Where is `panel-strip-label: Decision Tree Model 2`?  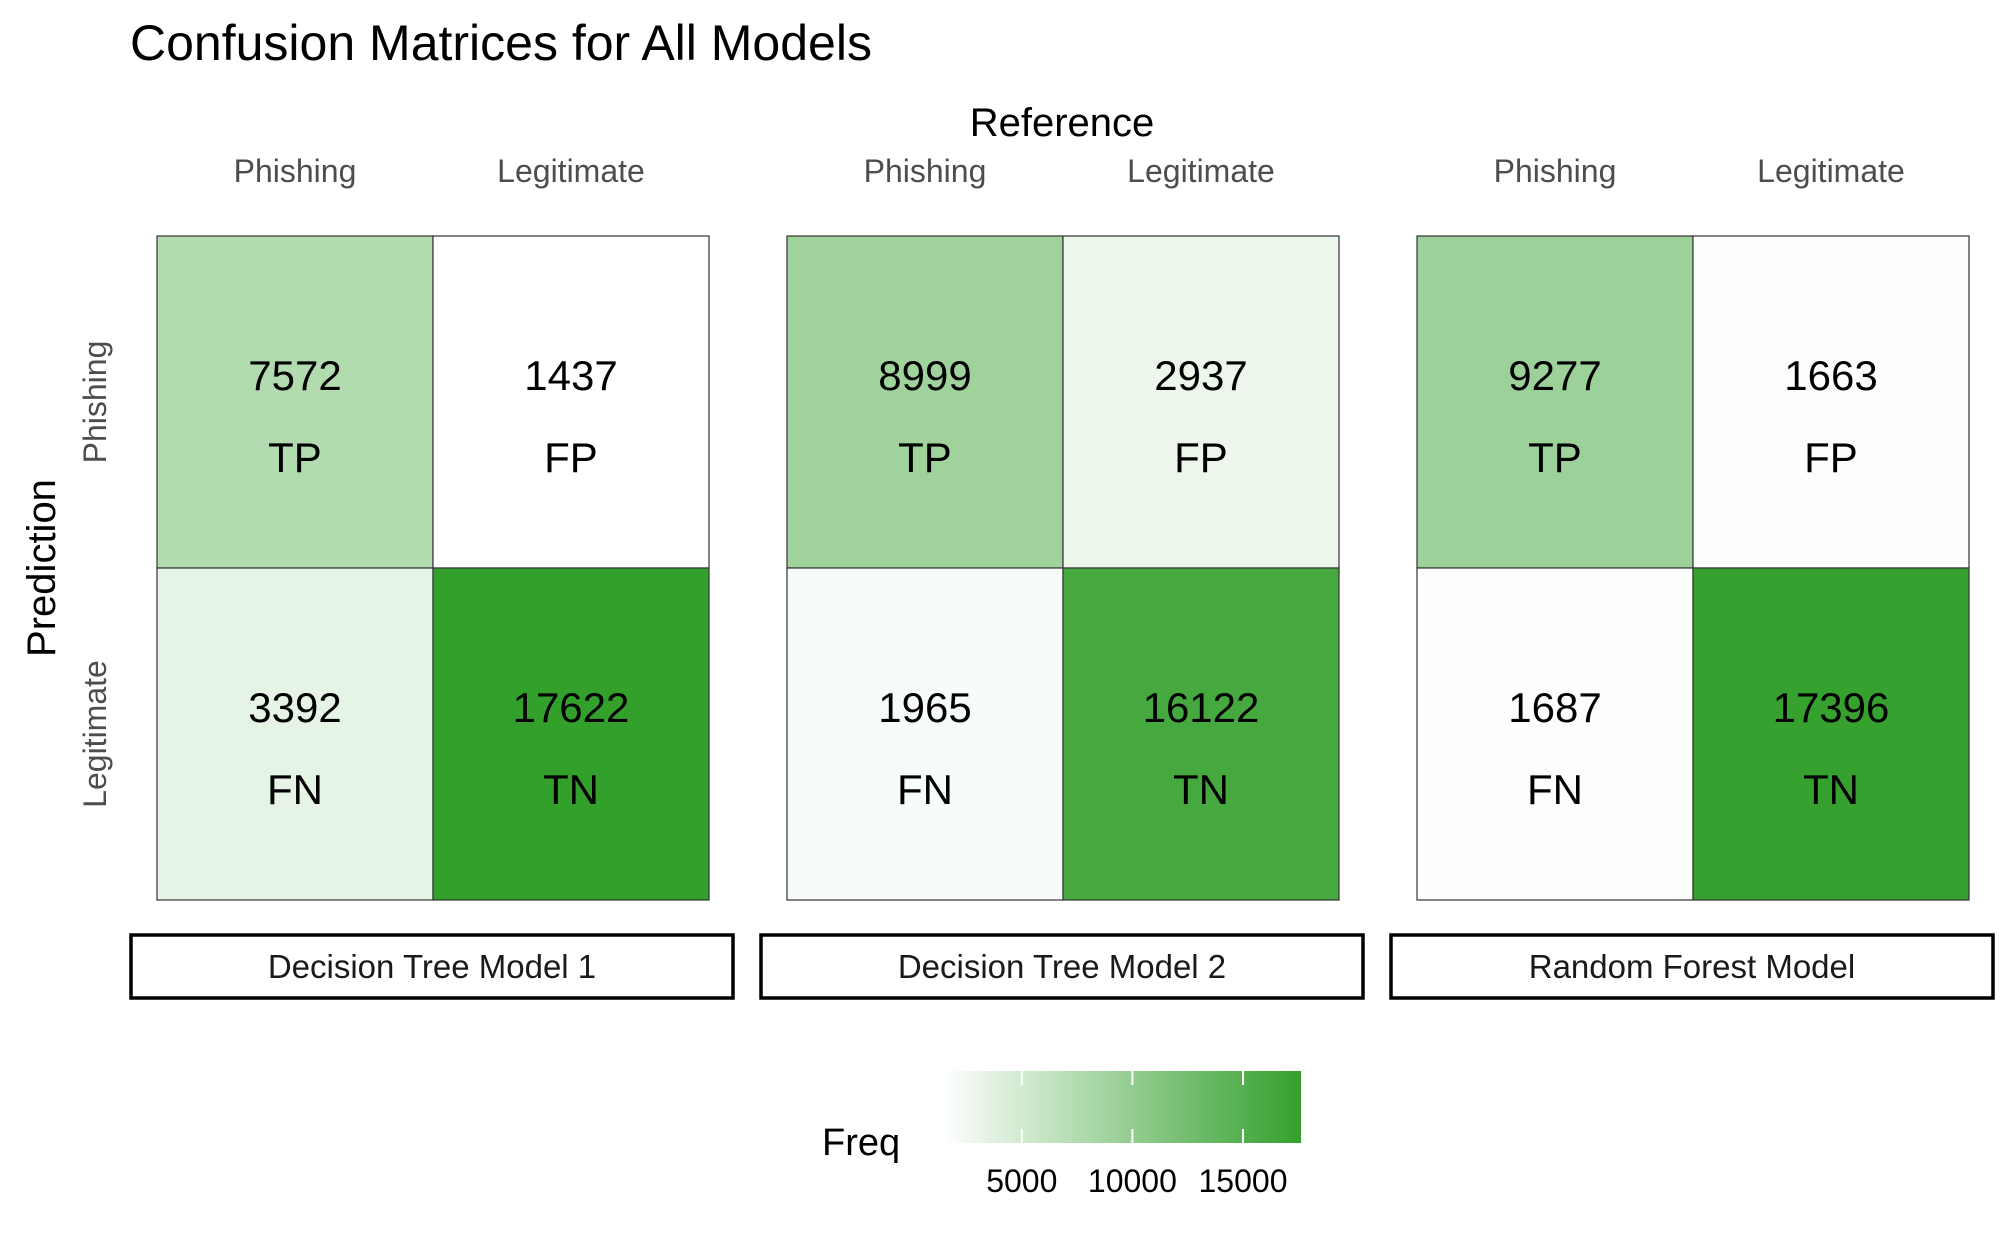
panel-strip-label: Decision Tree Model 2 is located at coordinates (1062, 966).